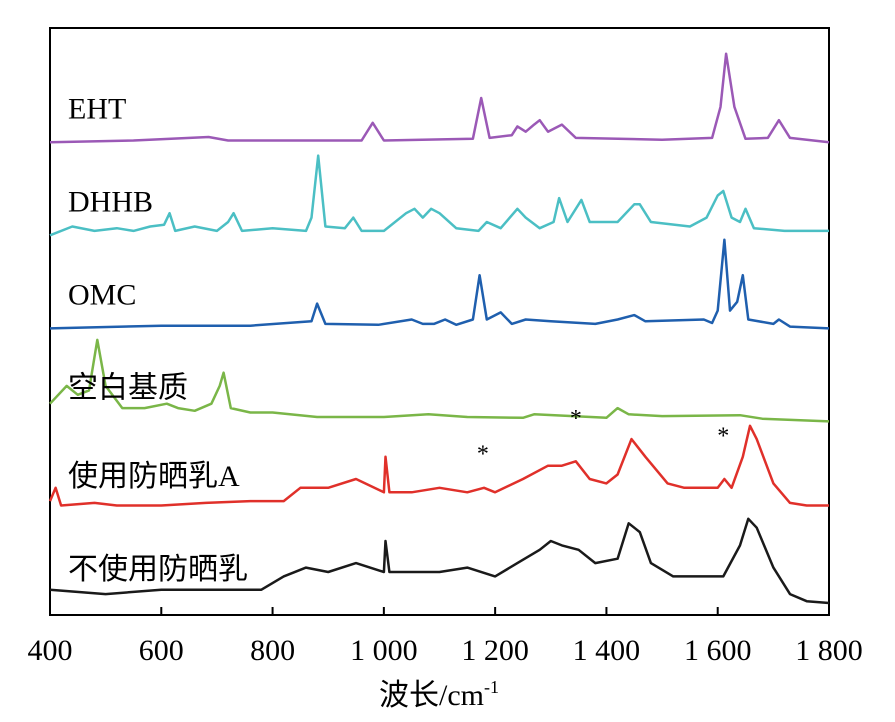 The image size is (895, 722). I want to click on peak-marker-1: *, so click(576, 419).